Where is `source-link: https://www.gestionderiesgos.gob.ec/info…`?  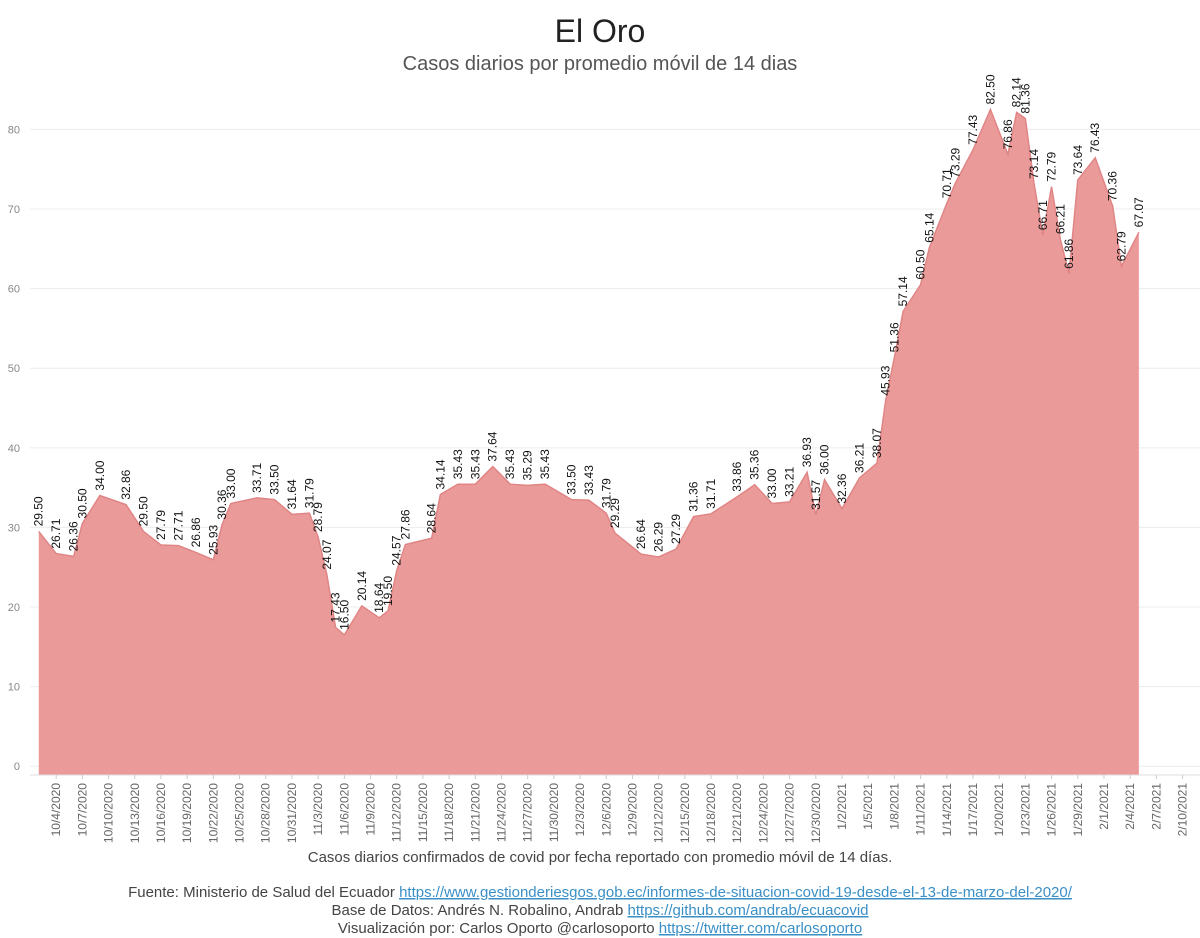
source-link: https://www.gestionderiesgos.gob.ec/info… is located at coordinates (736, 892).